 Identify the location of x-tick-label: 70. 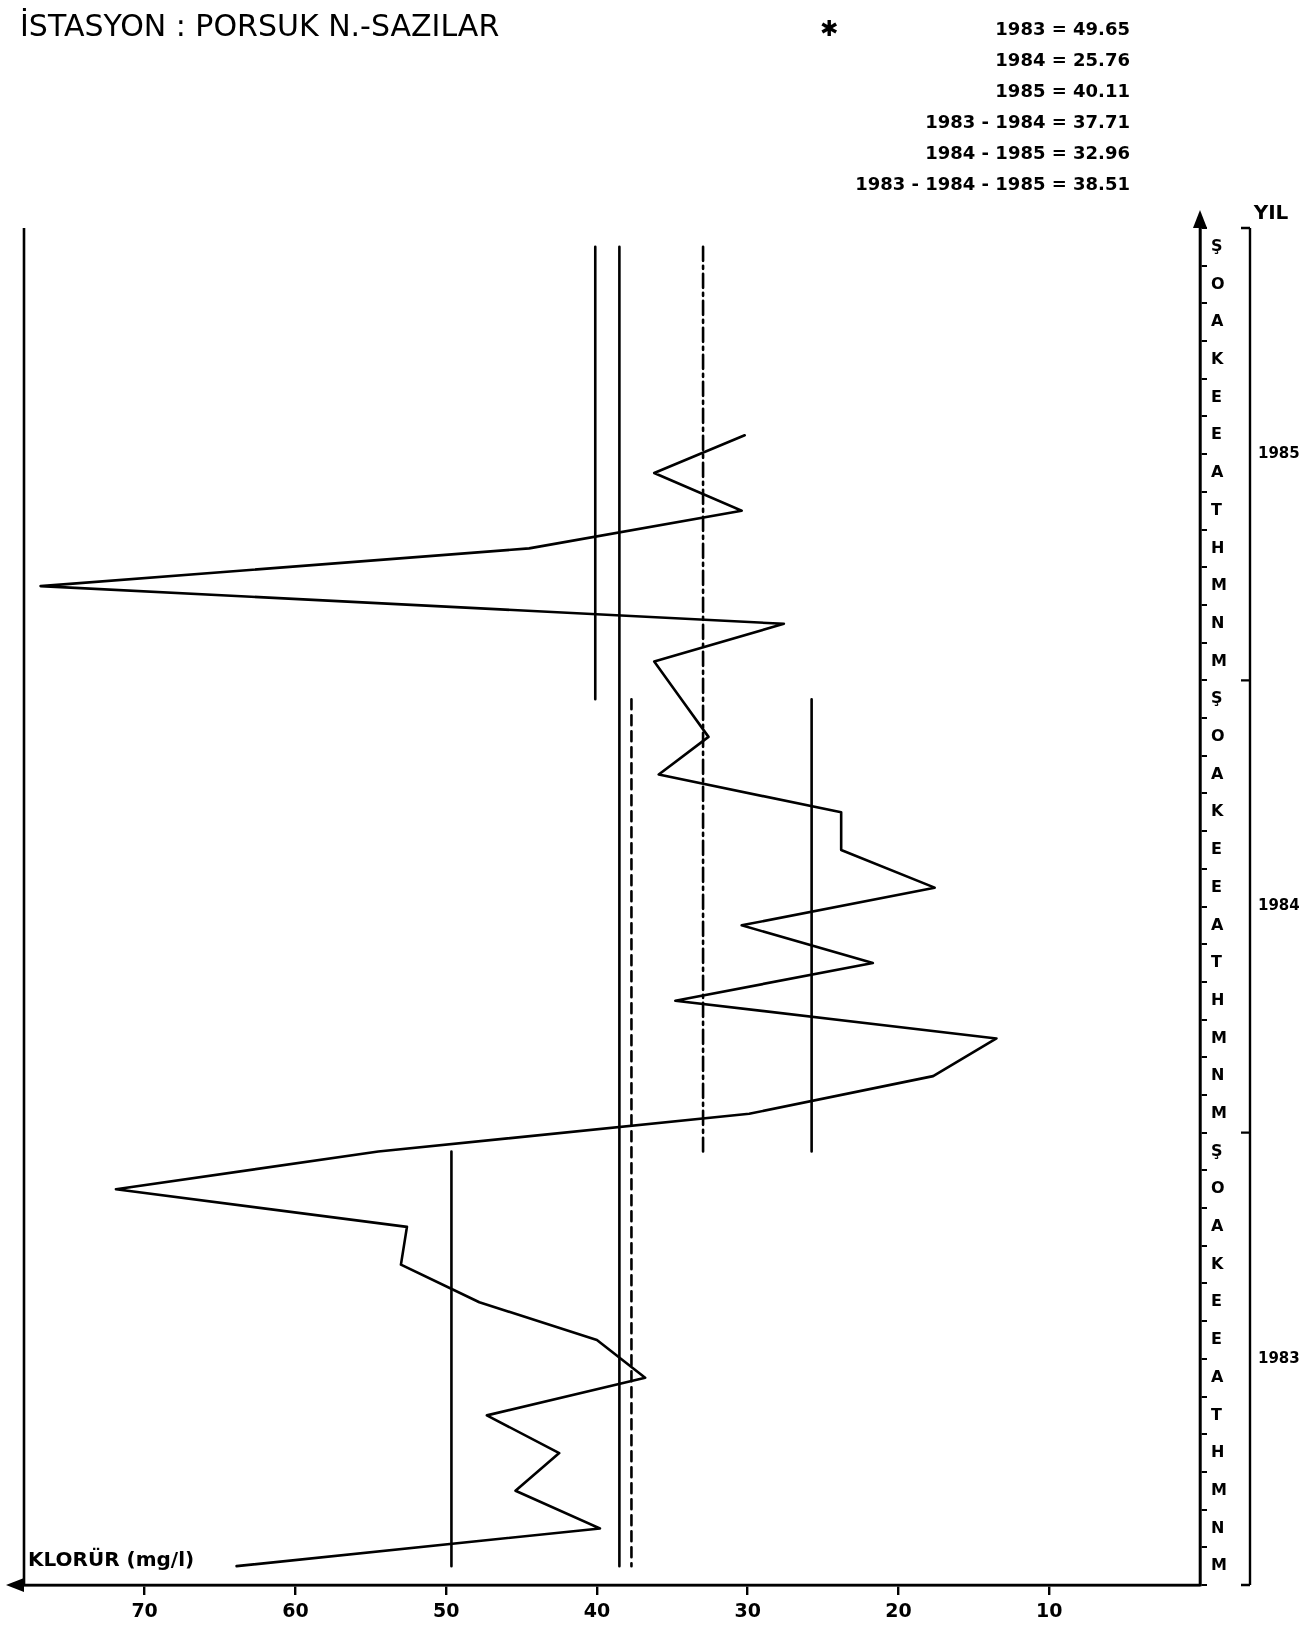
(144, 1610).